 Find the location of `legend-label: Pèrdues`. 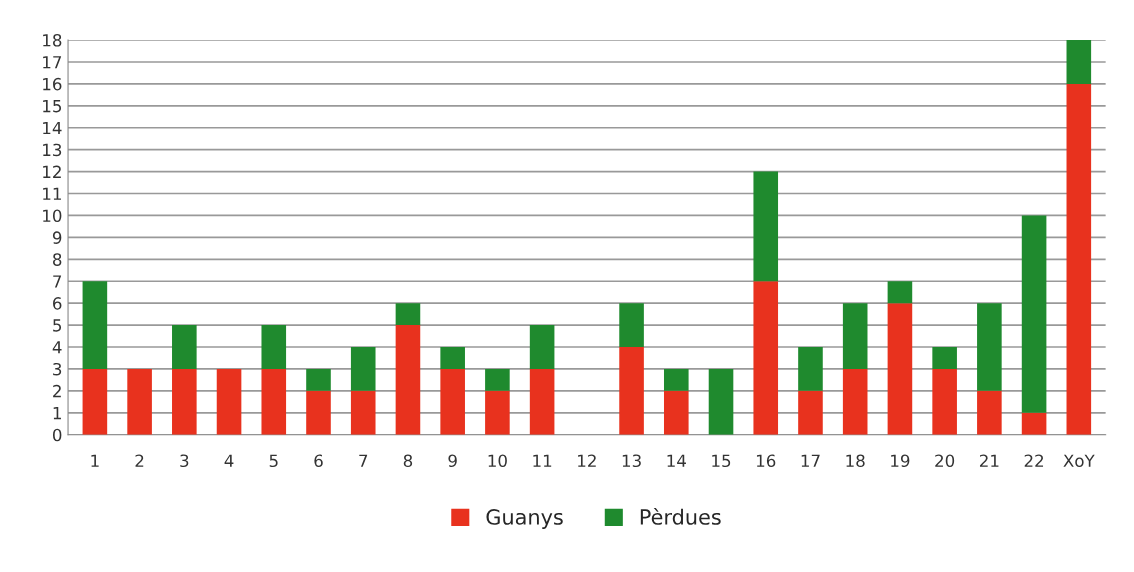

legend-label: Pèrdues is located at coordinates (680, 516).